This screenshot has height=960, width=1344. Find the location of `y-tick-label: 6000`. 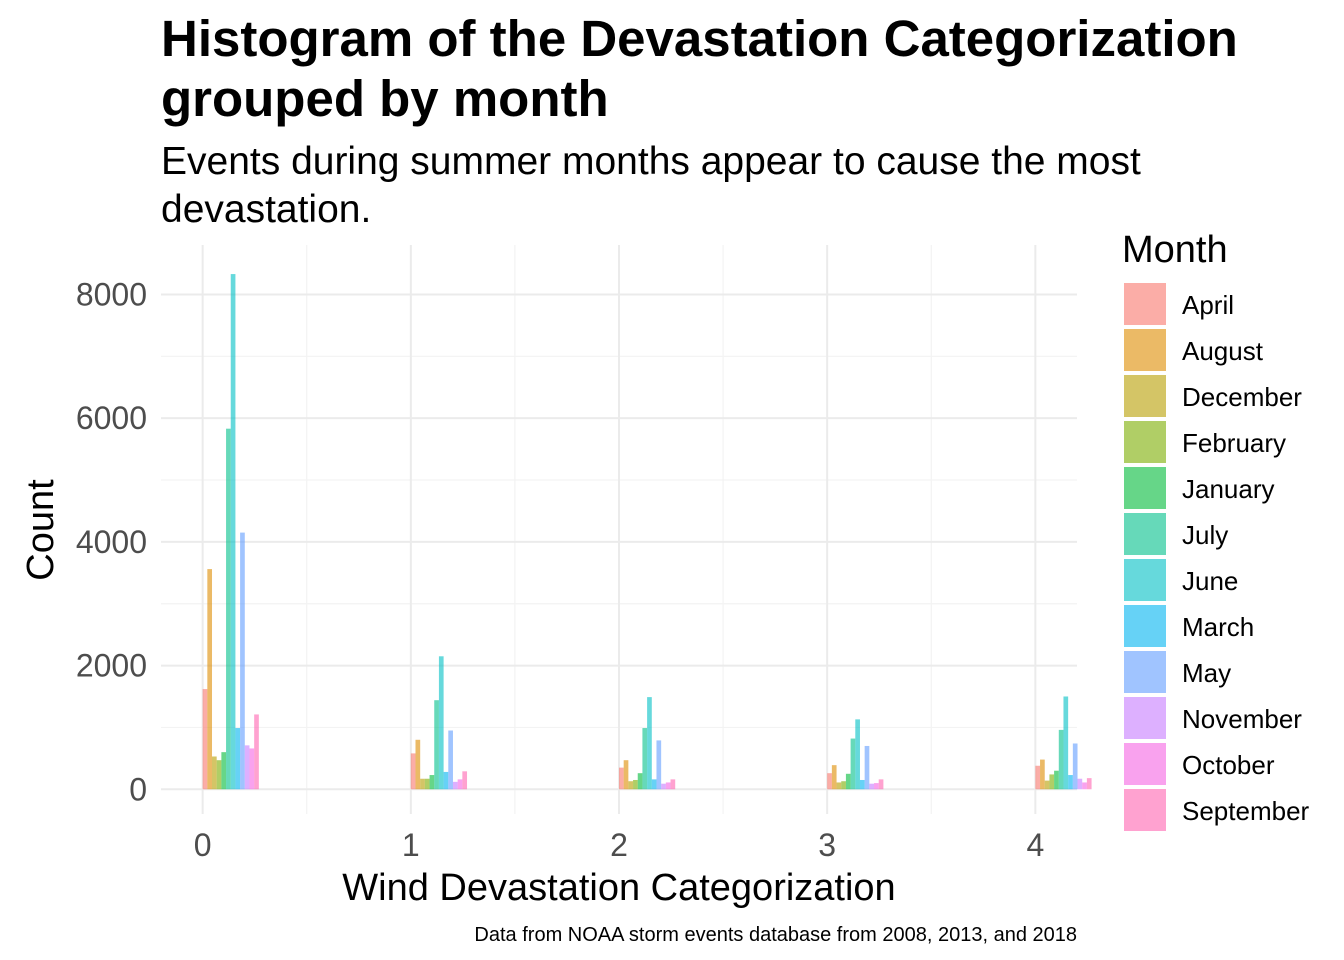

y-tick-label: 6000 is located at coordinates (111, 418).